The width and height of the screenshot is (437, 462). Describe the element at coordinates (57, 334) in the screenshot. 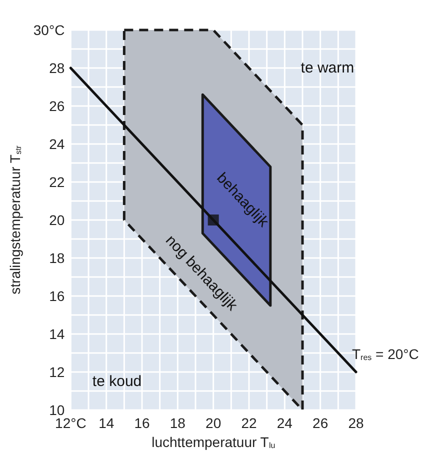

I see `y-tick-label: 14` at that location.